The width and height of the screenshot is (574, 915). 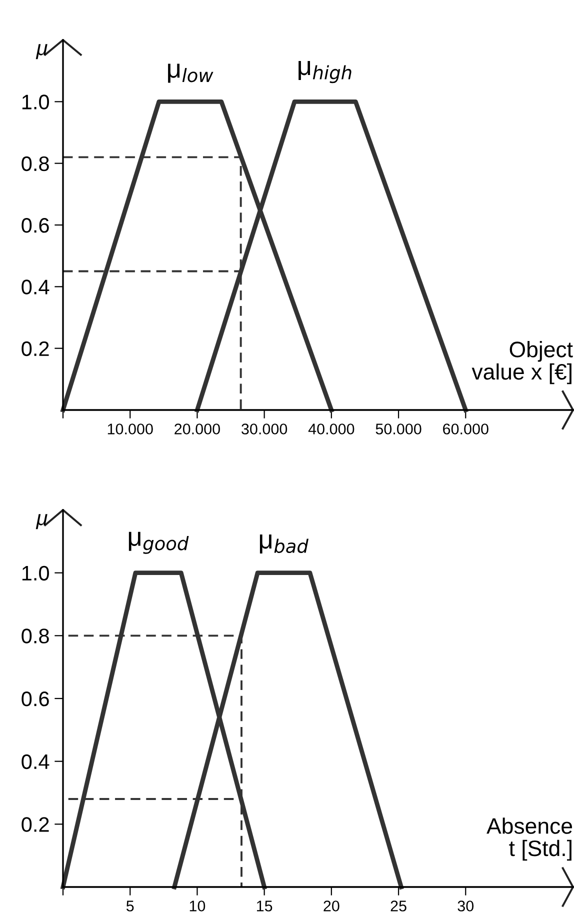 I want to click on x-tick-label: 15, so click(x=264, y=906).